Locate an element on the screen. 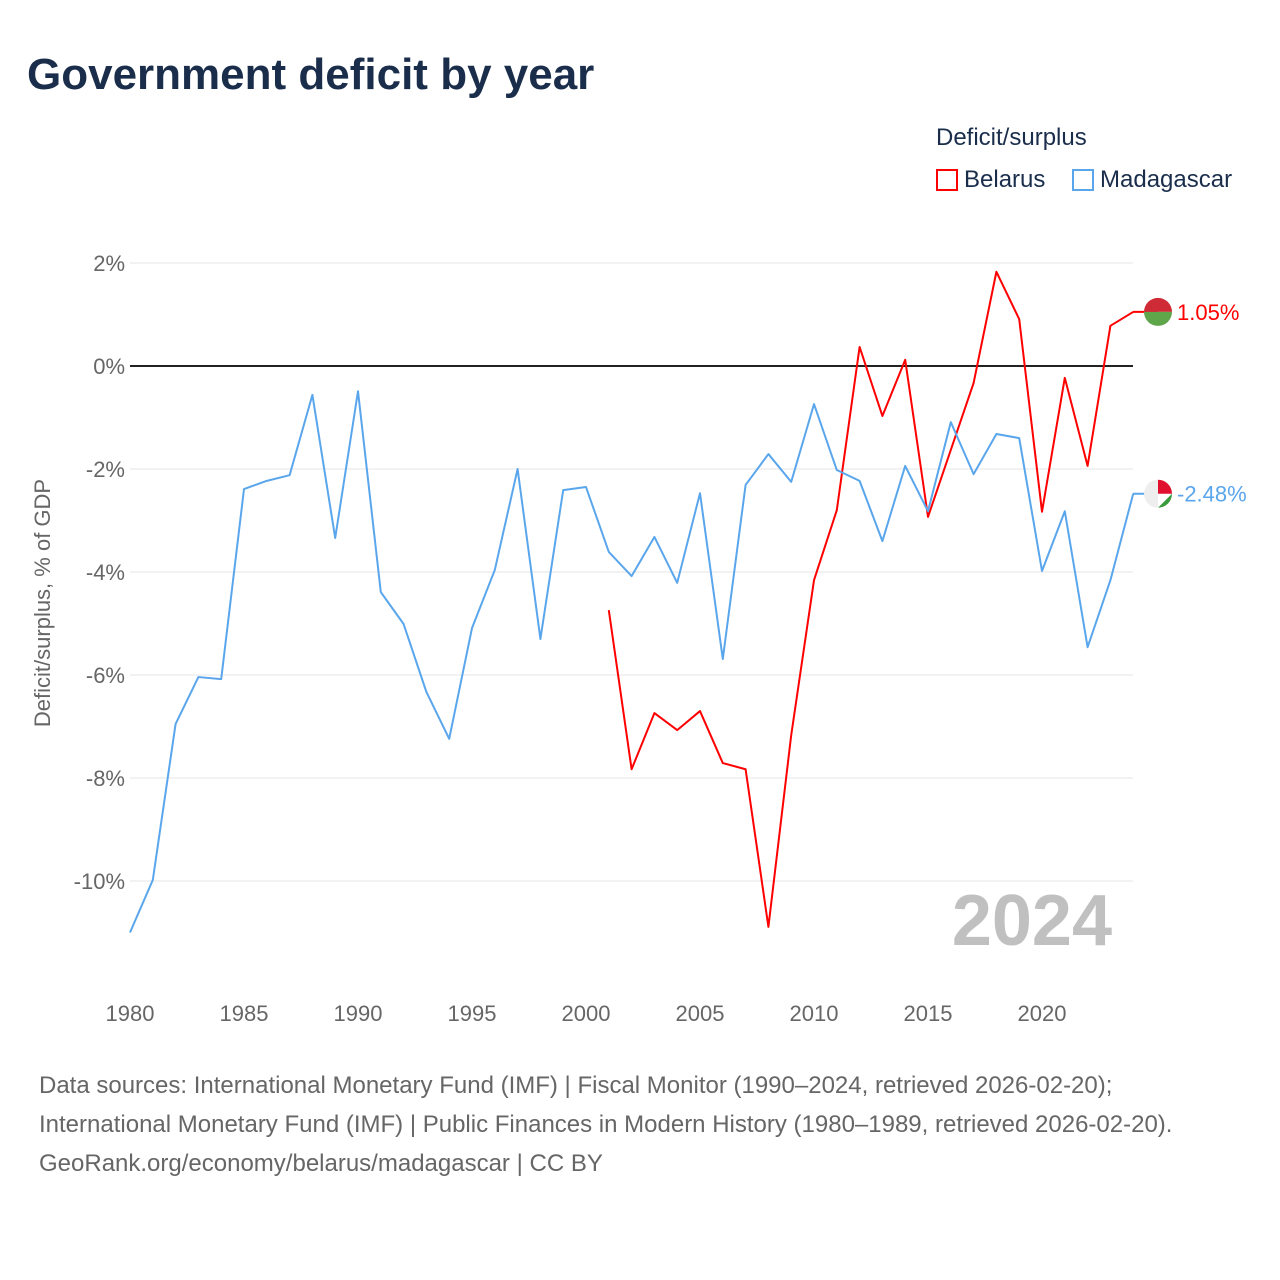 Image resolution: width=1280 pixels, height=1280 pixels. y-tick-label: 0% is located at coordinates (109, 366).